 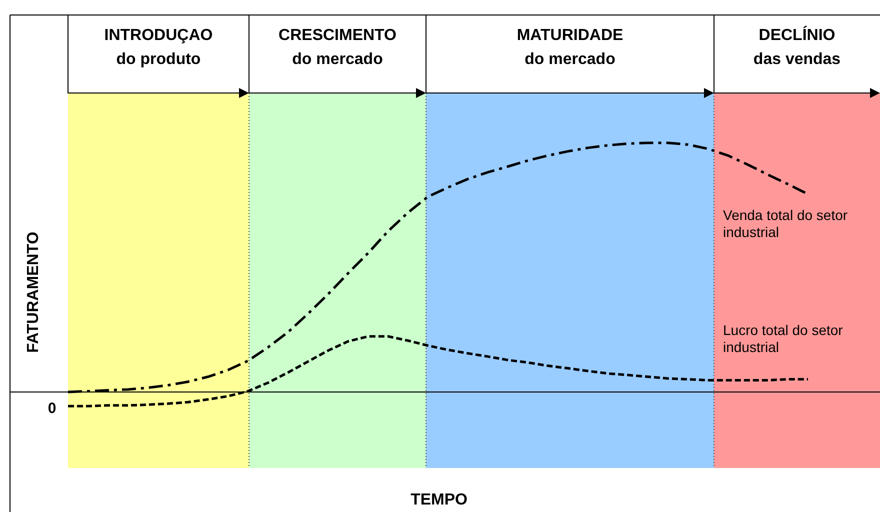 What do you see at coordinates (33, 292) in the screenshot?
I see `y-axis-title: FATURAMENTO` at bounding box center [33, 292].